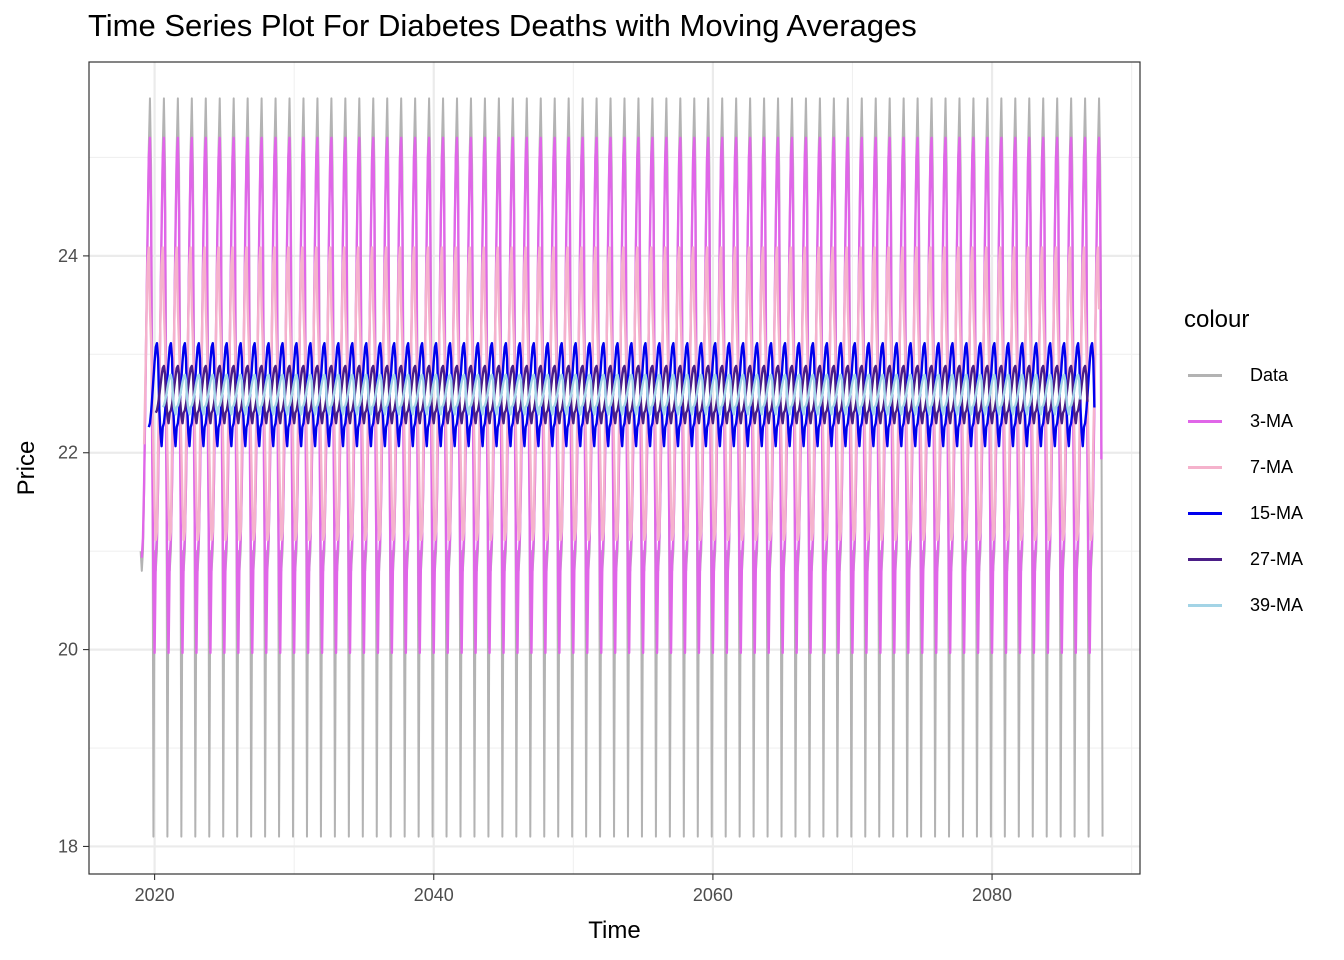 The height and width of the screenshot is (960, 1344). I want to click on legend-items: Data 3-MA 7-MA 15-MA 27-MA 39-MA, so click(1242, 490).